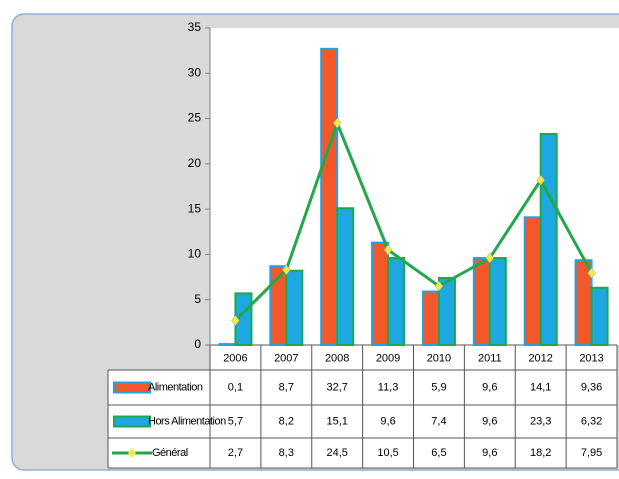 The height and width of the screenshot is (479, 619). I want to click on table-cell: 11,3, so click(388, 387).